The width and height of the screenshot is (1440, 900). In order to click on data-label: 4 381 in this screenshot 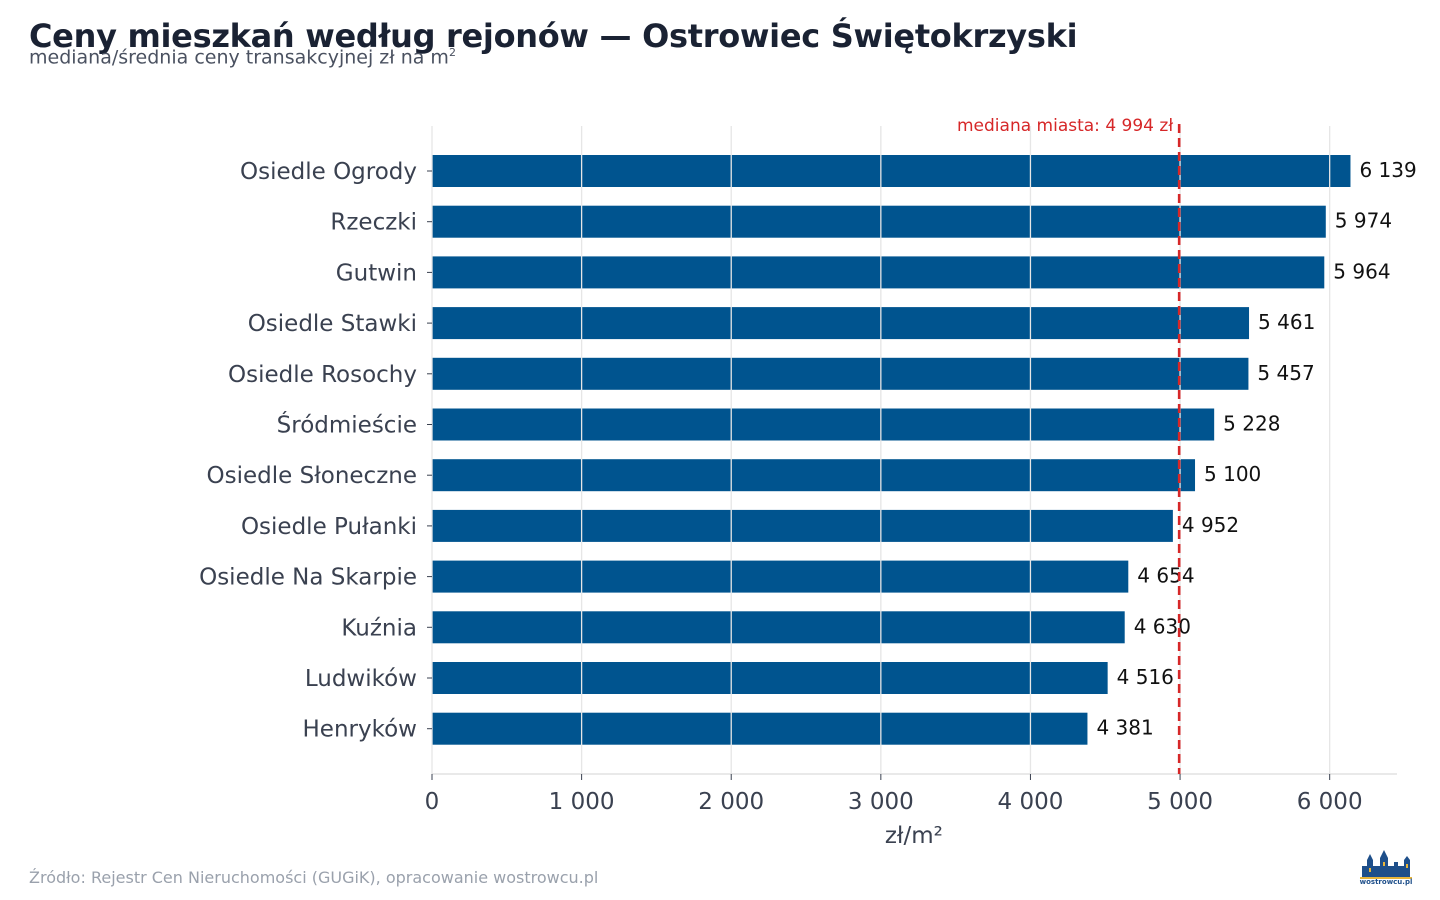, I will do `click(1124, 728)`.